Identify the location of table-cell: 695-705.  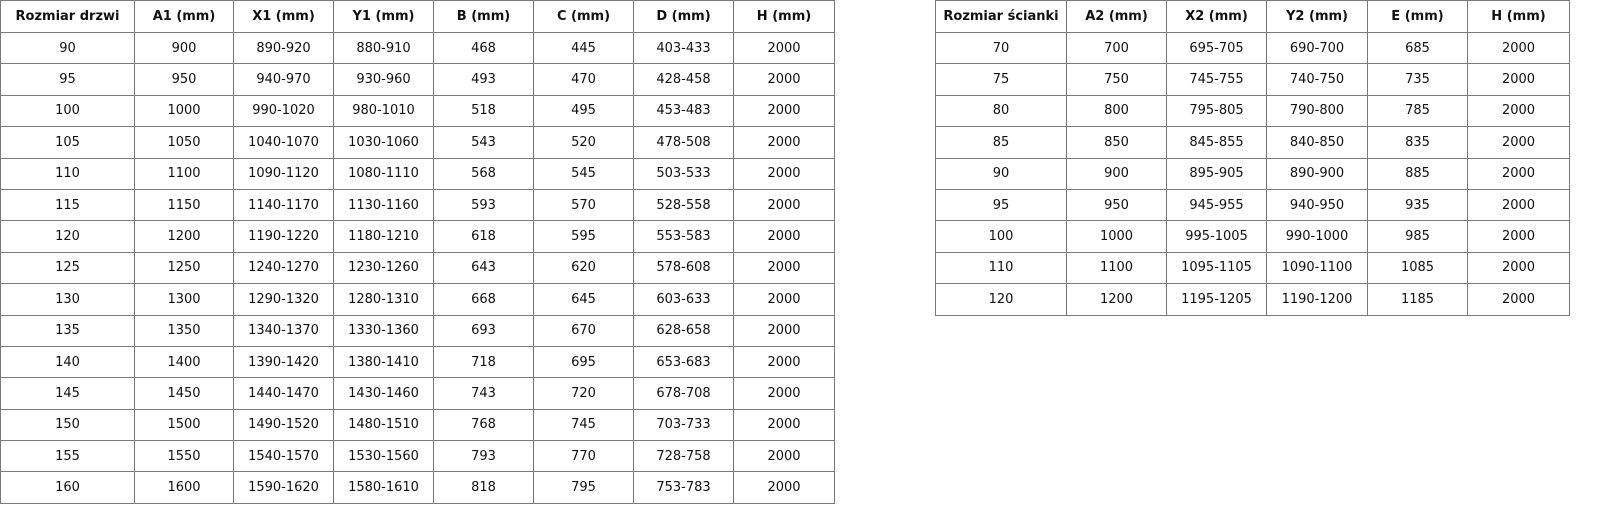
(1216, 48).